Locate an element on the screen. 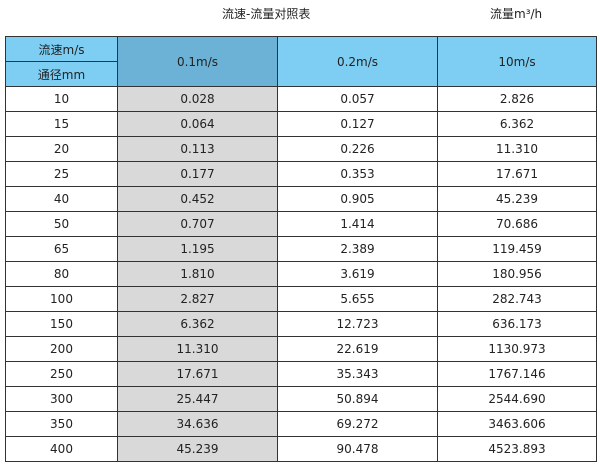 The width and height of the screenshot is (600, 466). flow-cell: 180.956 is located at coordinates (517, 274).